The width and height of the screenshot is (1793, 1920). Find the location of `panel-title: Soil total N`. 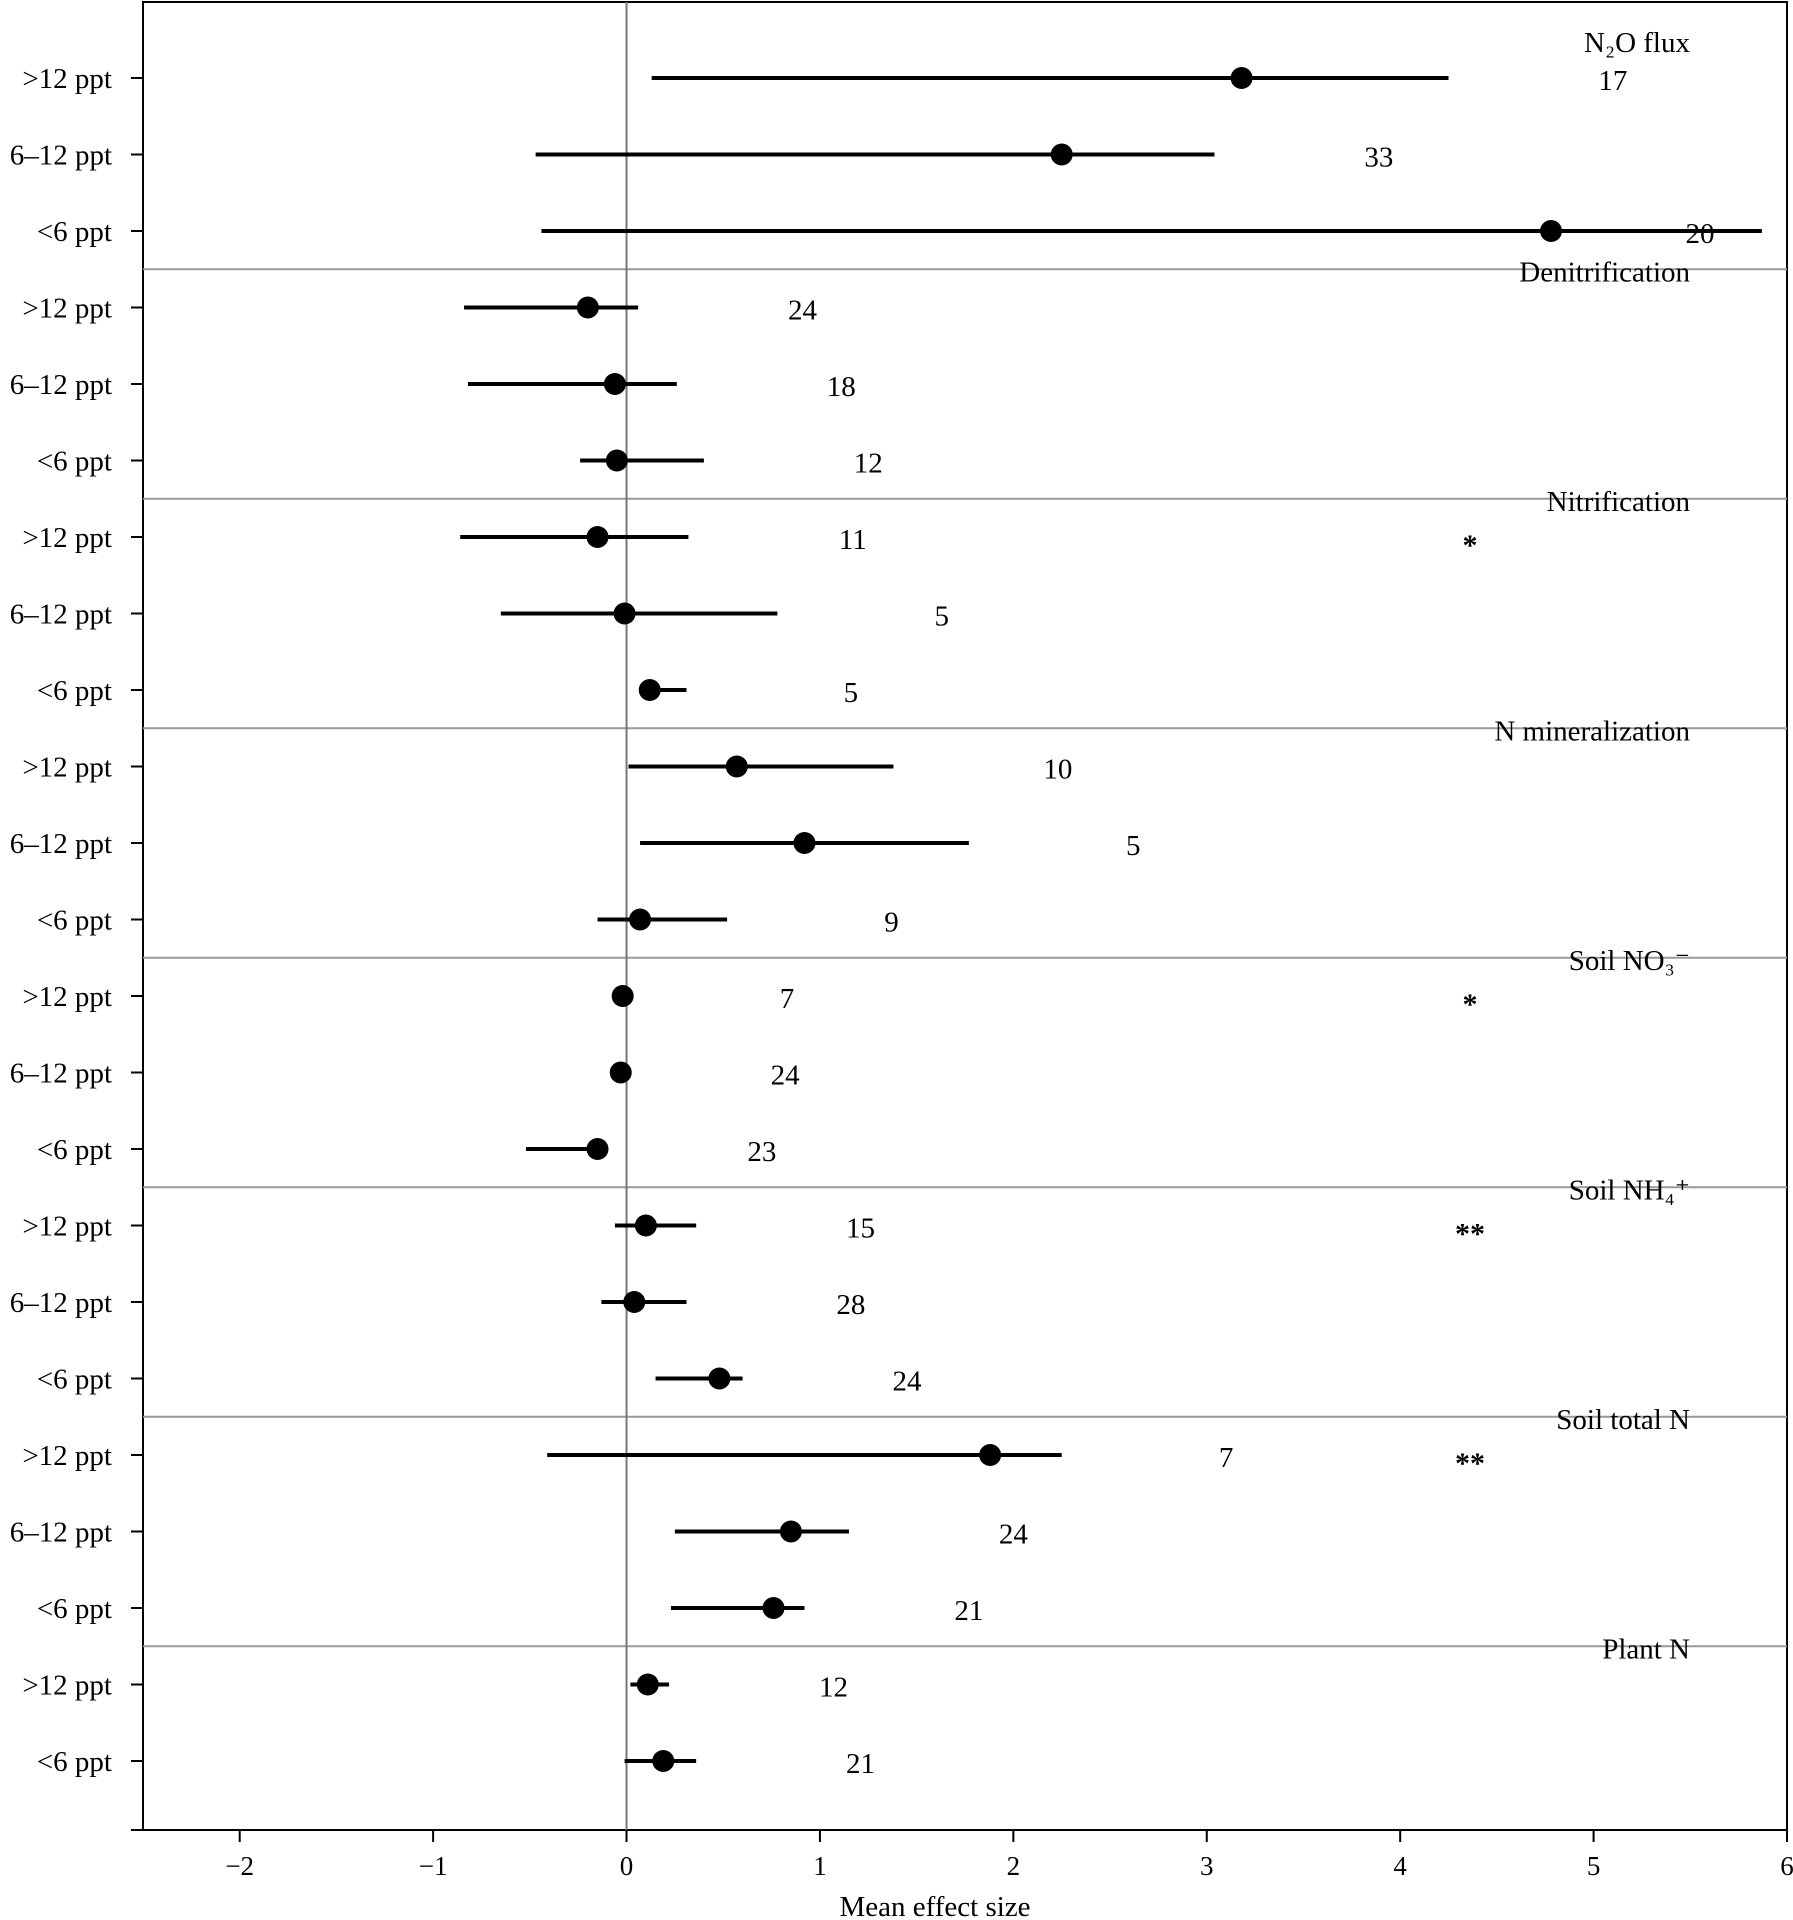

panel-title: Soil total N is located at coordinates (1623, 1420).